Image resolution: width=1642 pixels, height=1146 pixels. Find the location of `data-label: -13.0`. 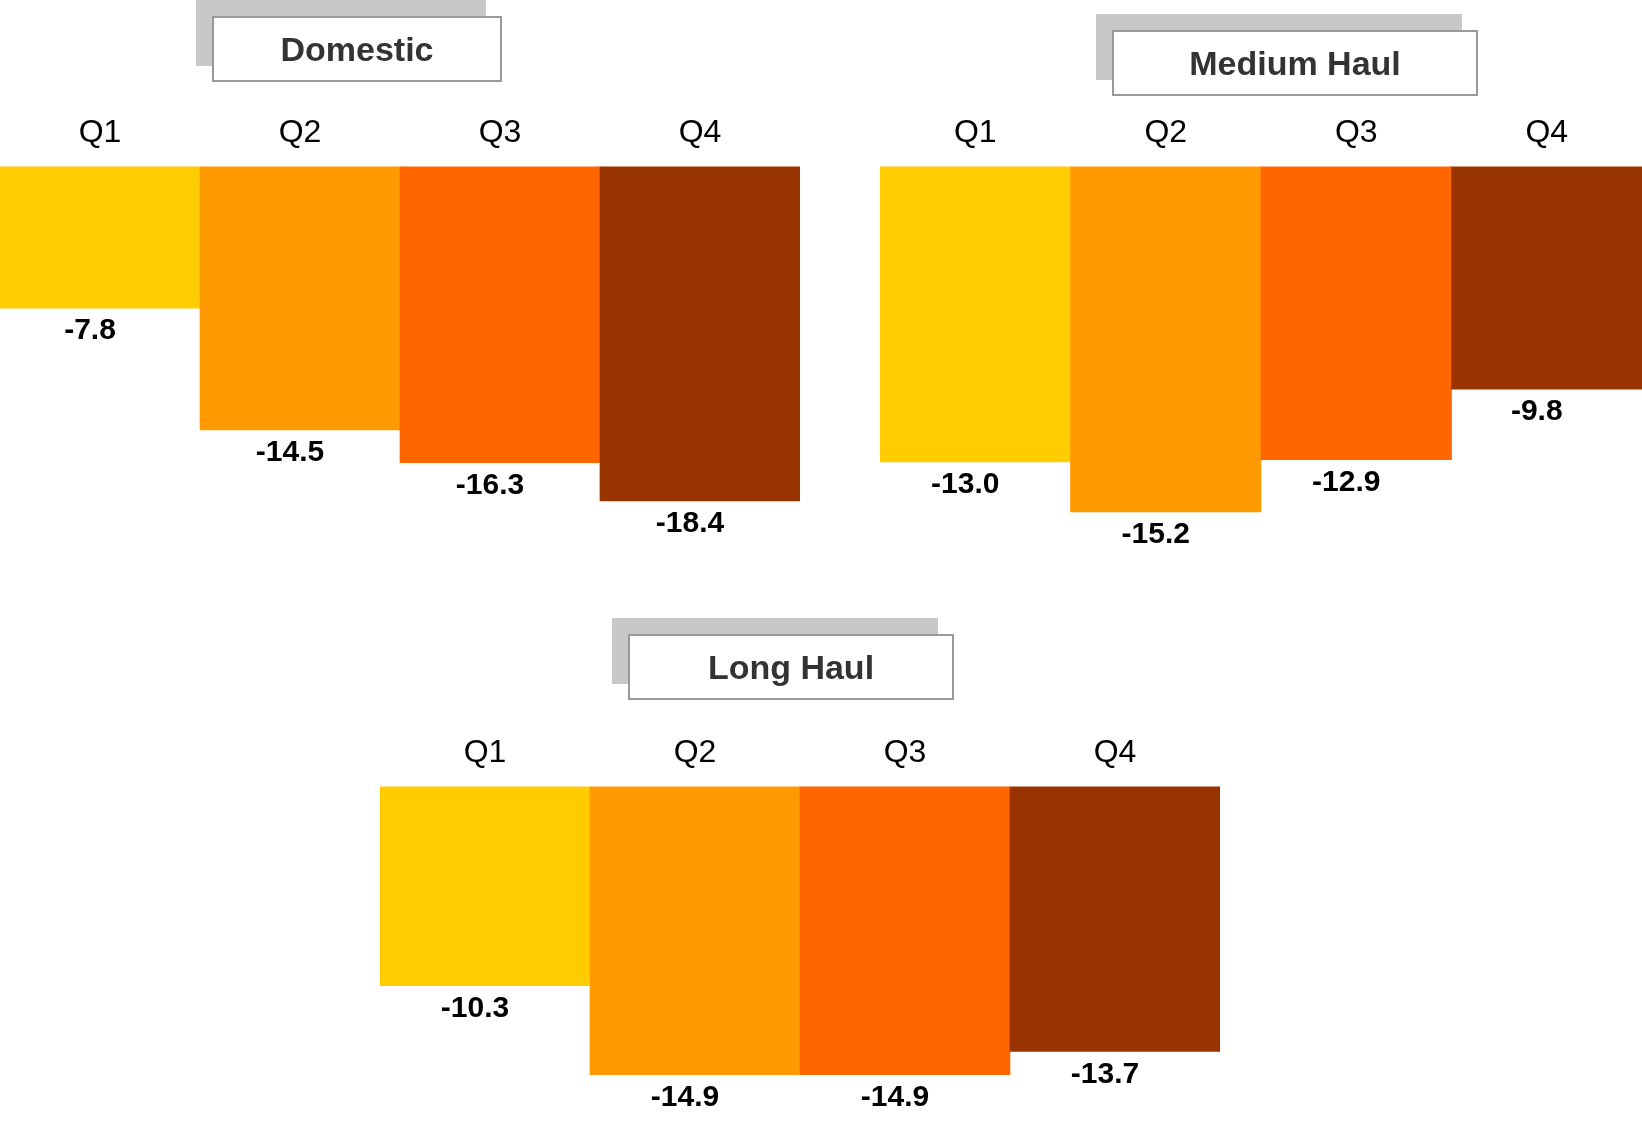

data-label: -13.0 is located at coordinates (965, 483).